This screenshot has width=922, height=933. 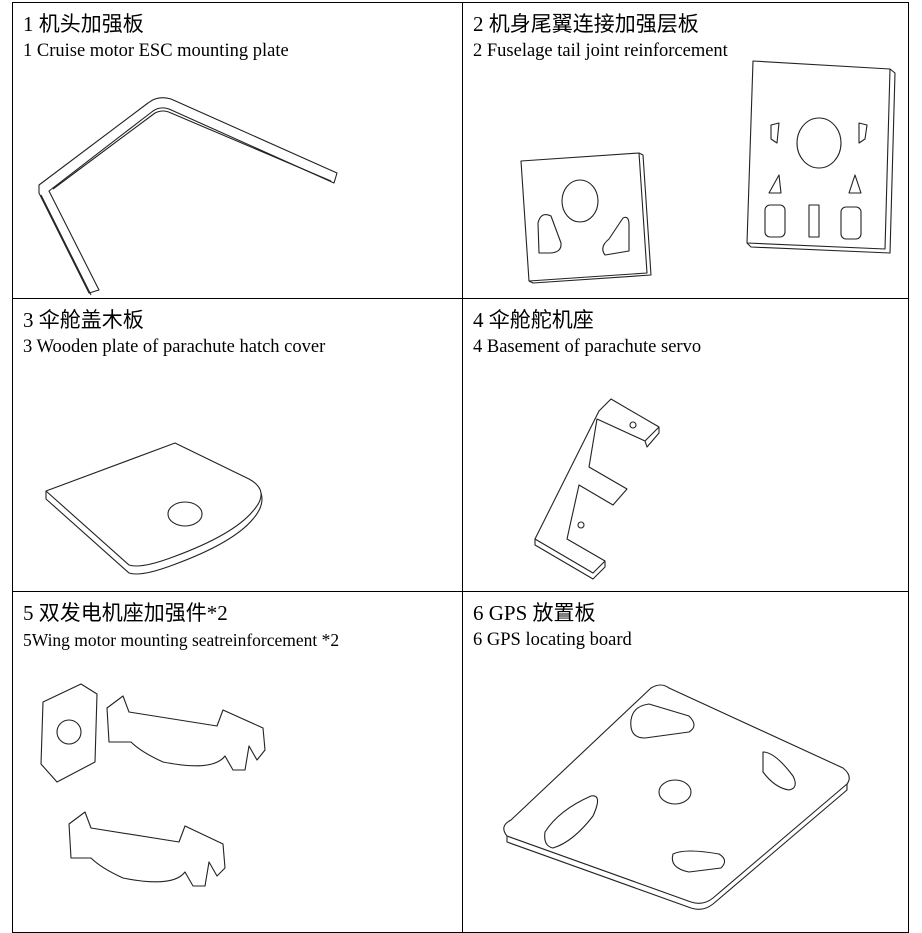 What do you see at coordinates (600, 51) in the screenshot?
I see `cell-caption: 2 Fuselage tail joint reinforcement` at bounding box center [600, 51].